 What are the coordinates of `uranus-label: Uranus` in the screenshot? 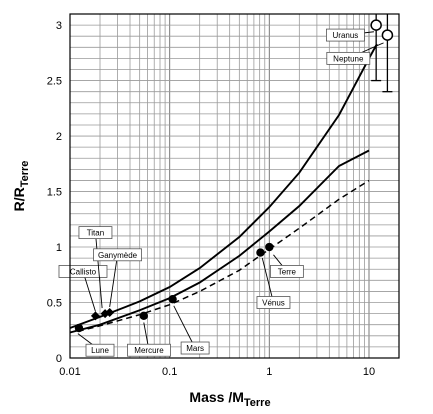 It's located at (346, 35).